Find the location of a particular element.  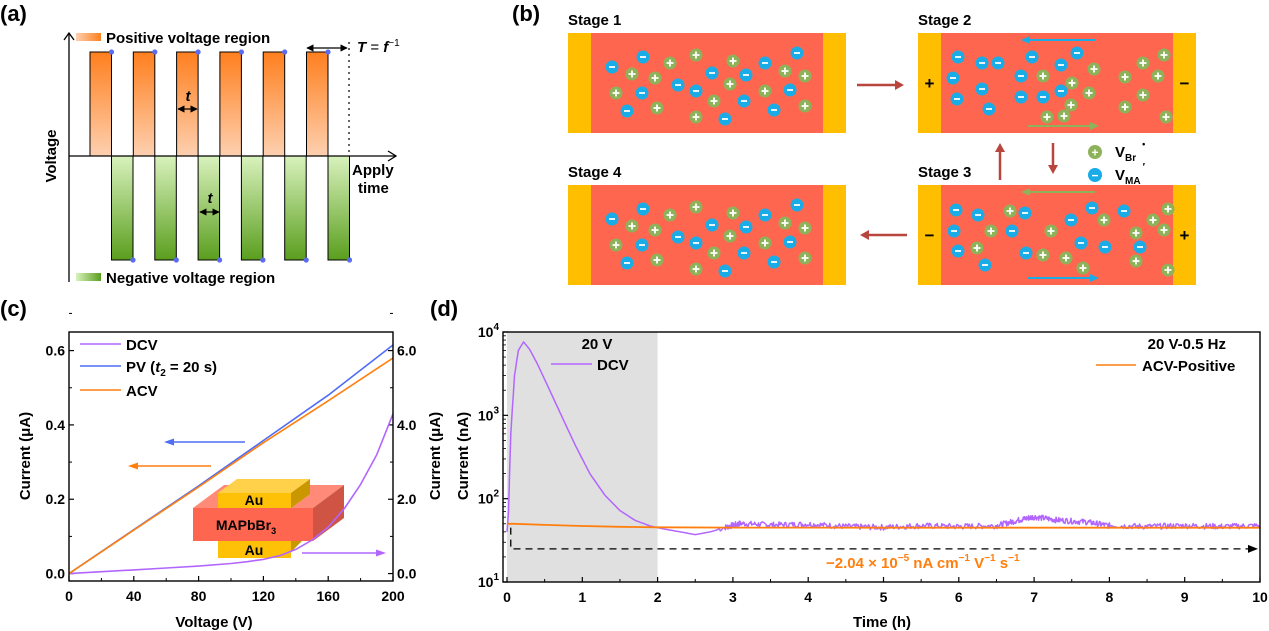

au-bottom-electrode is located at coordinates (254, 549).